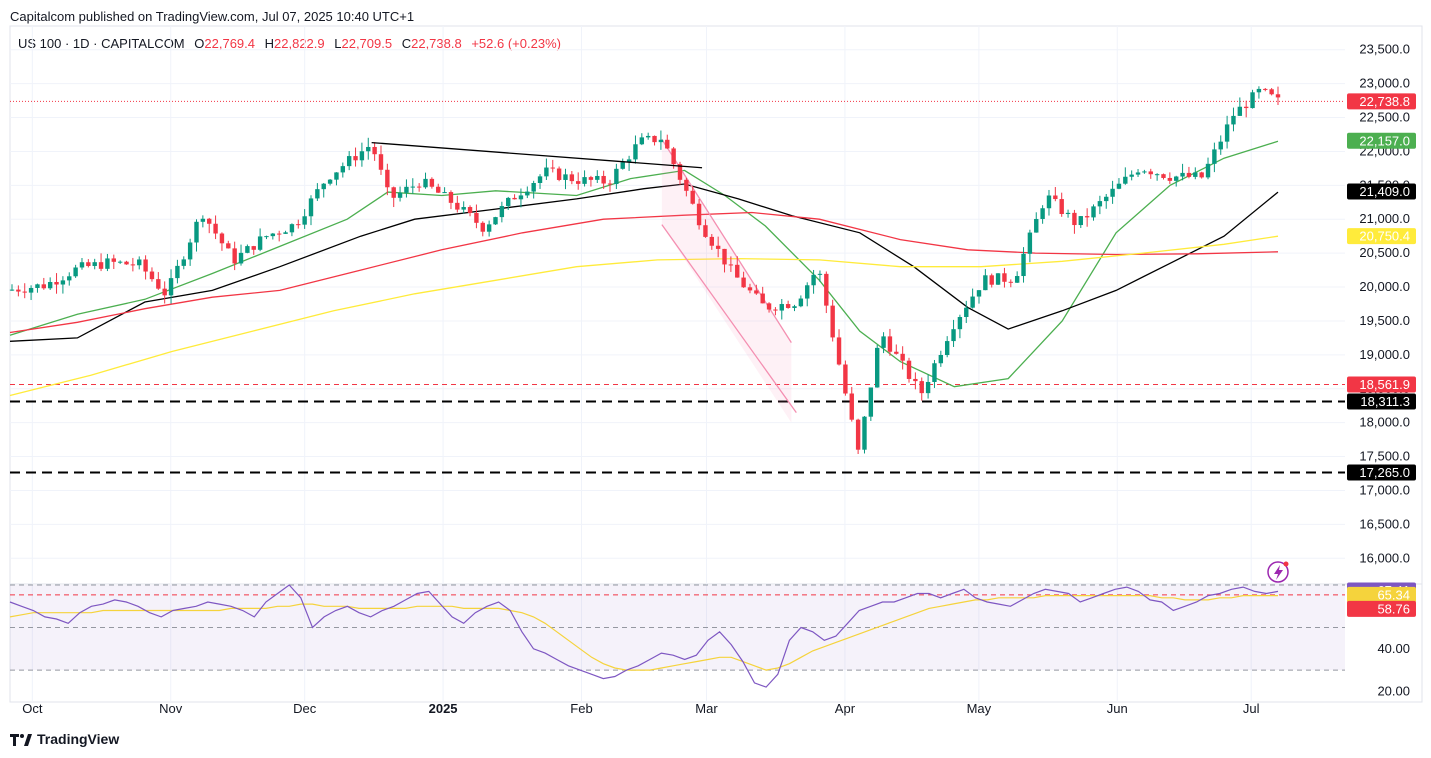 This screenshot has height=758, width=1431. I want to click on trendline, so click(537, 155).